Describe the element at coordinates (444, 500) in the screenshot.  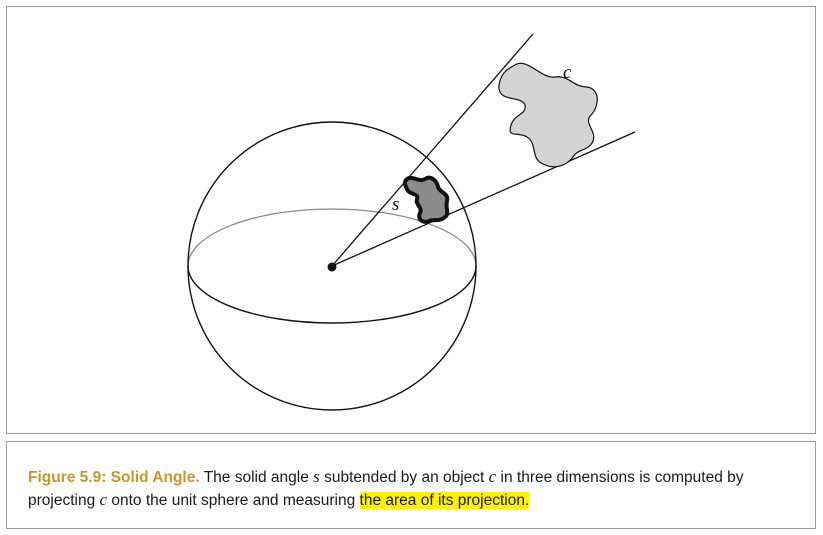
I see `caption-highlight: the area of its projection.` at that location.